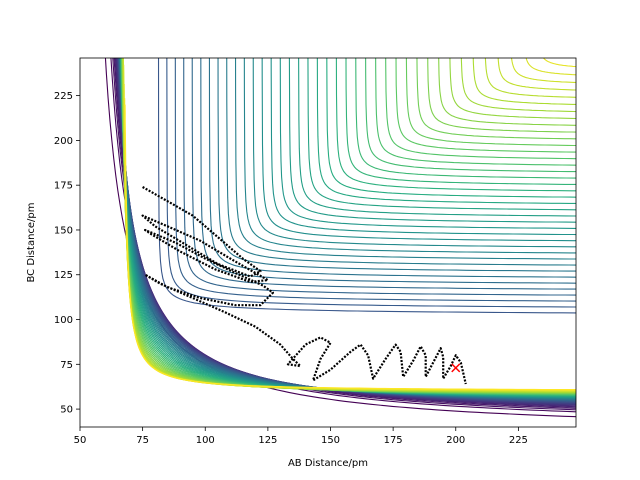  Describe the element at coordinates (63, 320) in the screenshot. I see `y-tick-label: 100` at that location.